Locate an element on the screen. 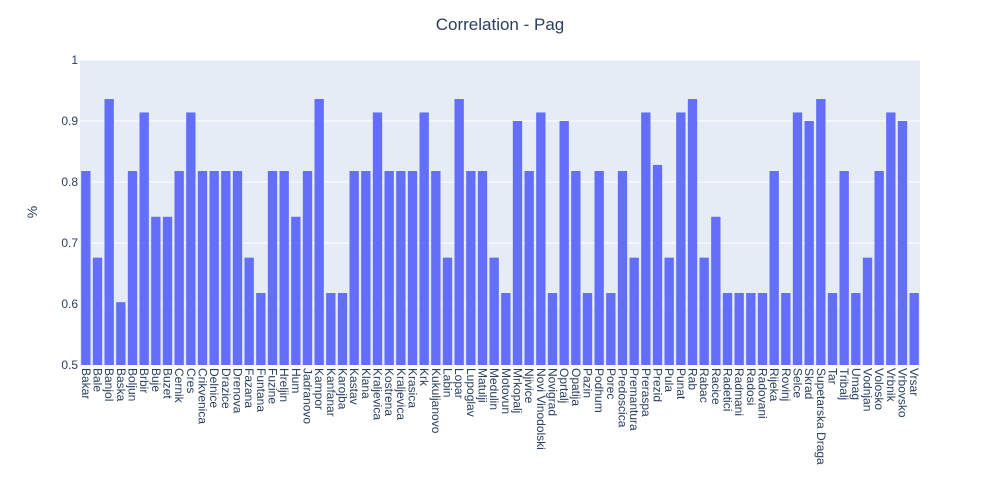 The width and height of the screenshot is (1000, 500). x-category-label: Novigrad is located at coordinates (553, 392).